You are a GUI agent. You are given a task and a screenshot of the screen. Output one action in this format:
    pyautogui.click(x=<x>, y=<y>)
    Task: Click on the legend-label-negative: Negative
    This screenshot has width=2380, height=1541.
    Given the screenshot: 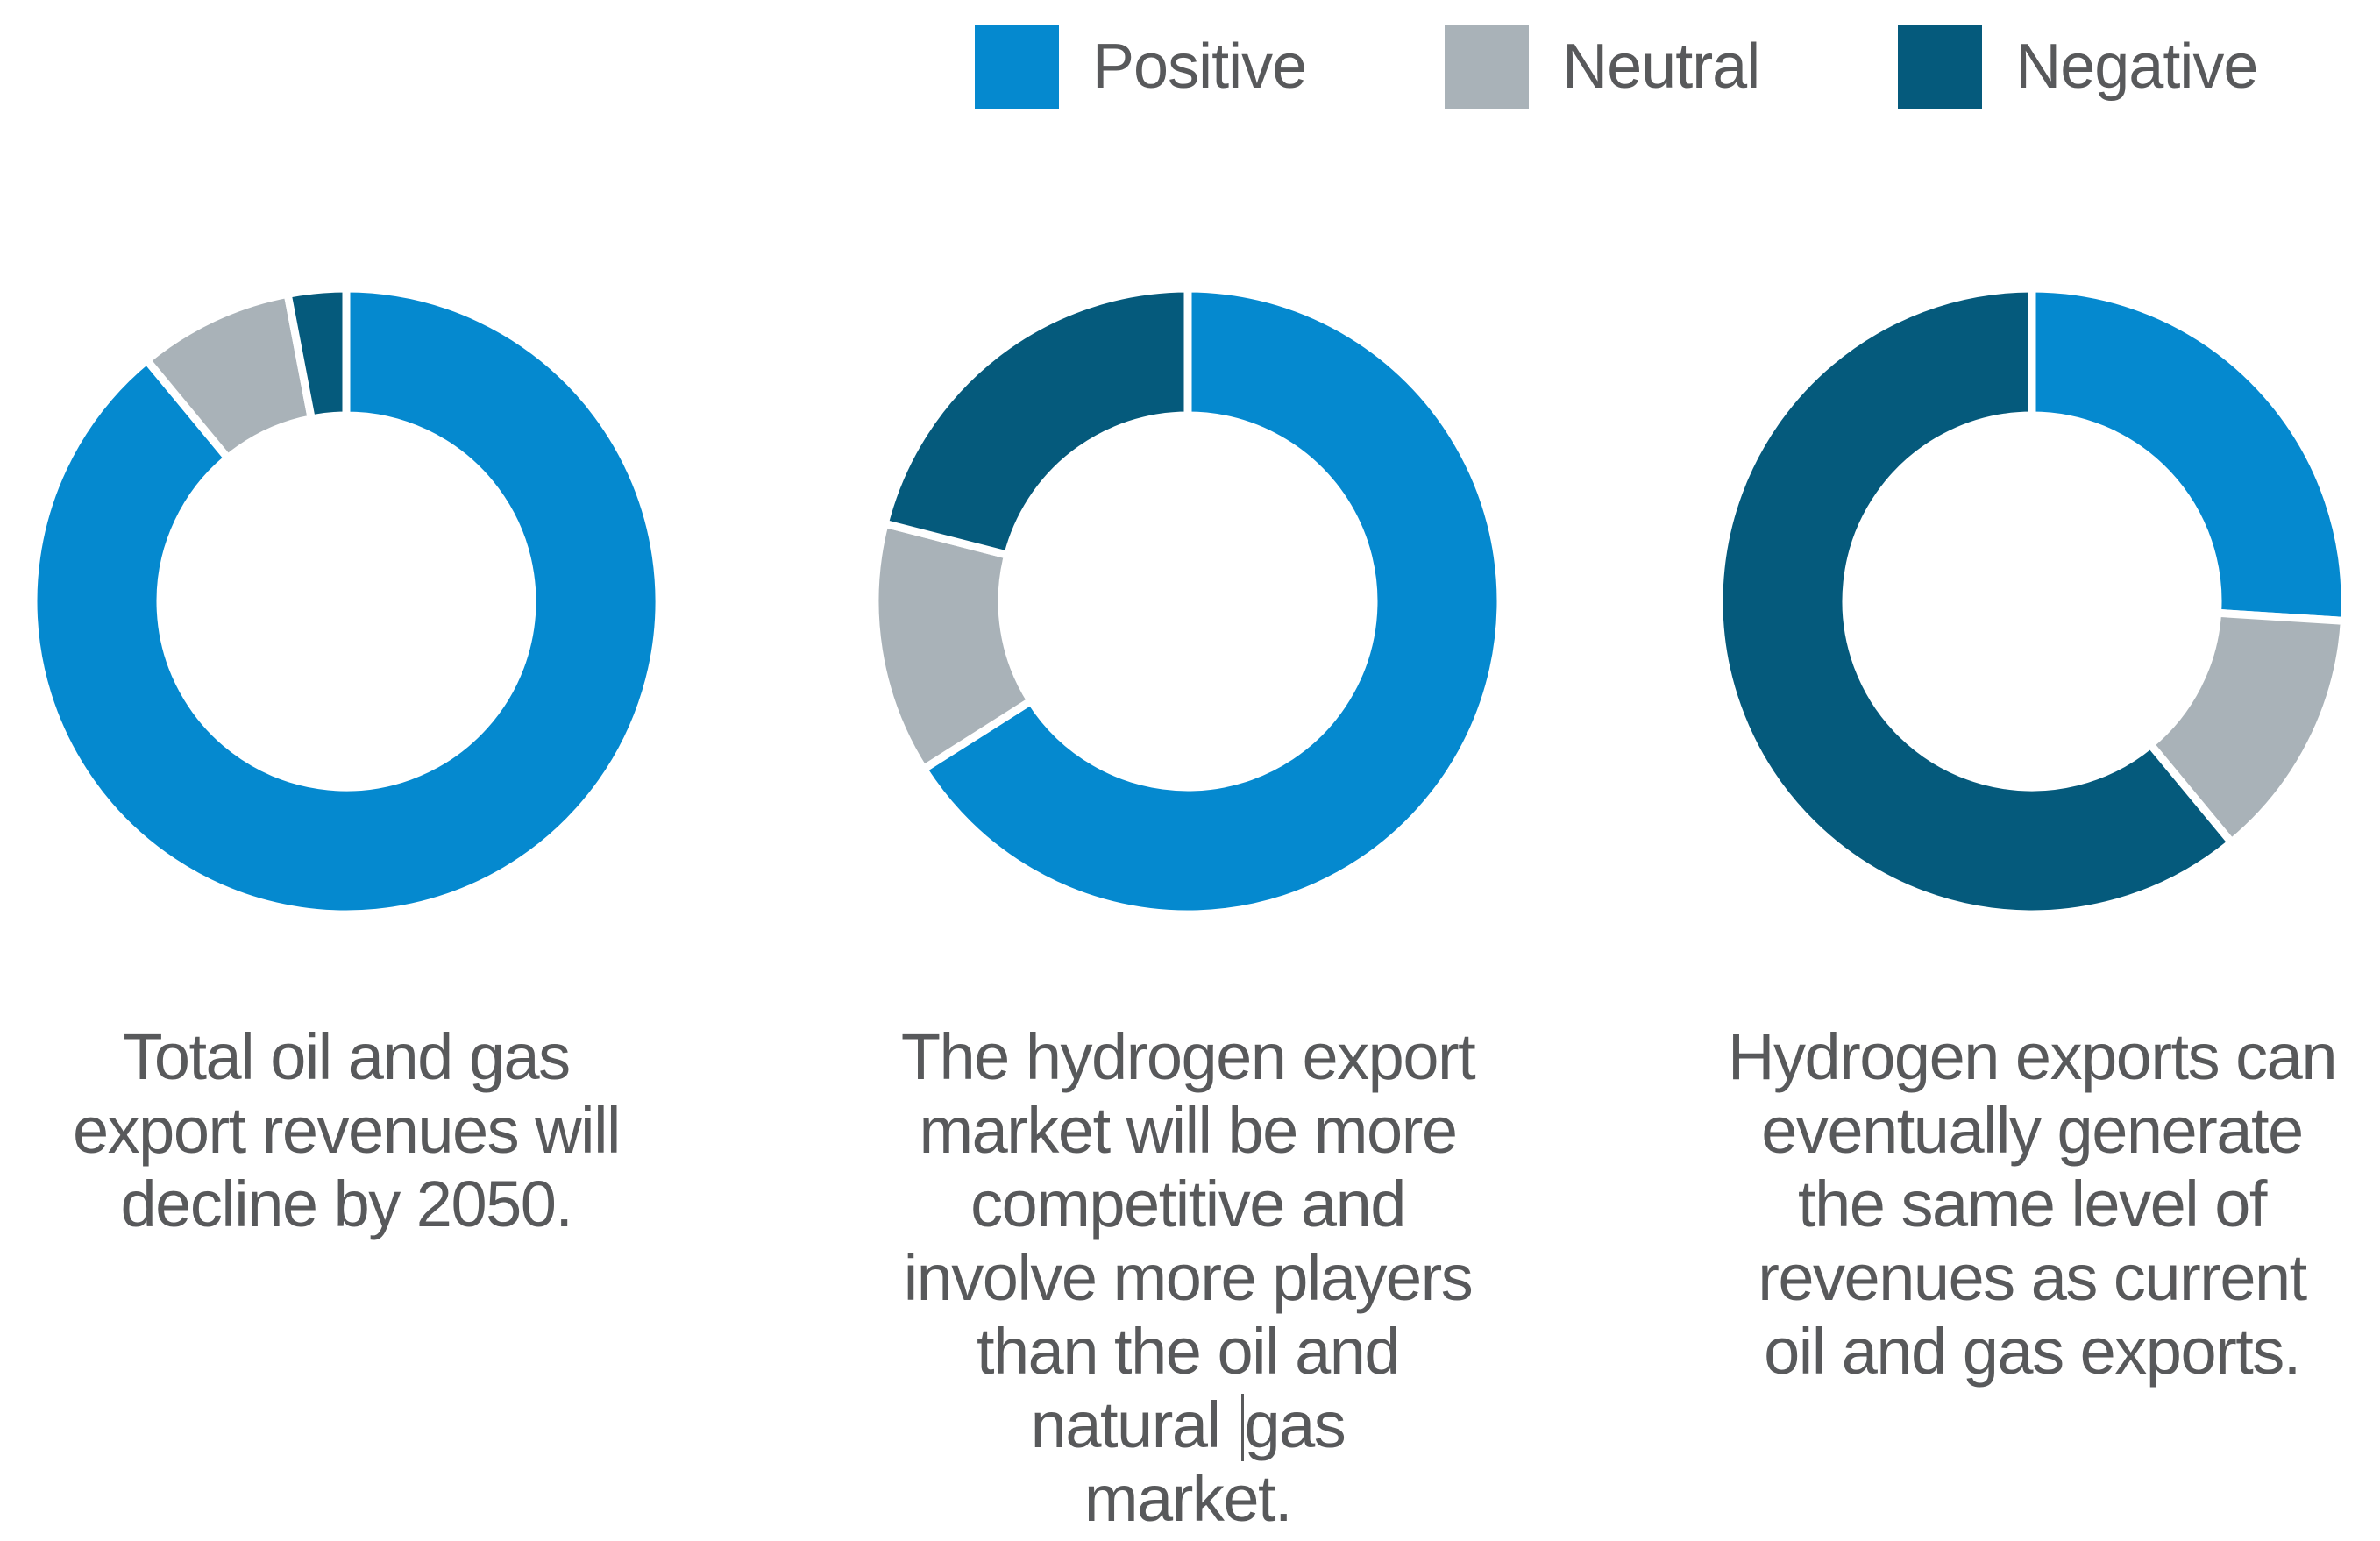 What is the action you would take?
    pyautogui.click(x=2136, y=67)
    